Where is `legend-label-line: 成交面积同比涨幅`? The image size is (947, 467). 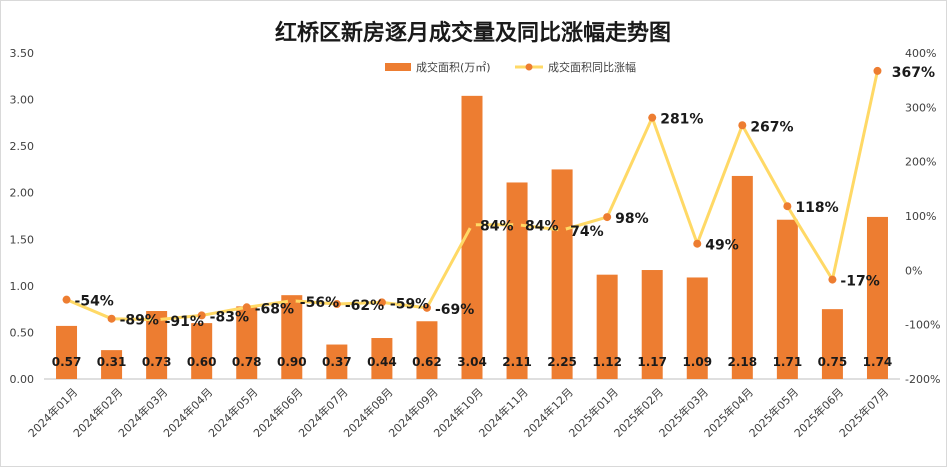 legend-label-line: 成交面积同比涨幅 is located at coordinates (592, 67).